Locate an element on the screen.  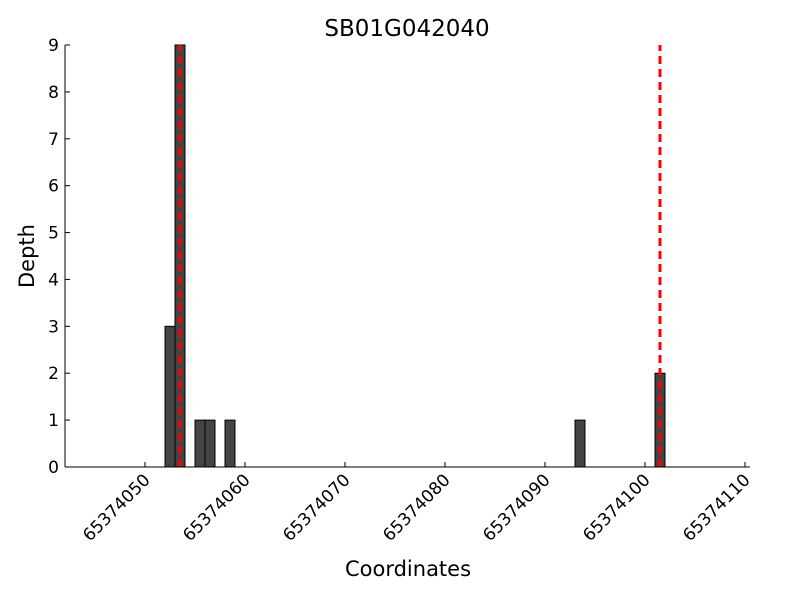
x-tick-label: 65374090 is located at coordinates (516, 507).